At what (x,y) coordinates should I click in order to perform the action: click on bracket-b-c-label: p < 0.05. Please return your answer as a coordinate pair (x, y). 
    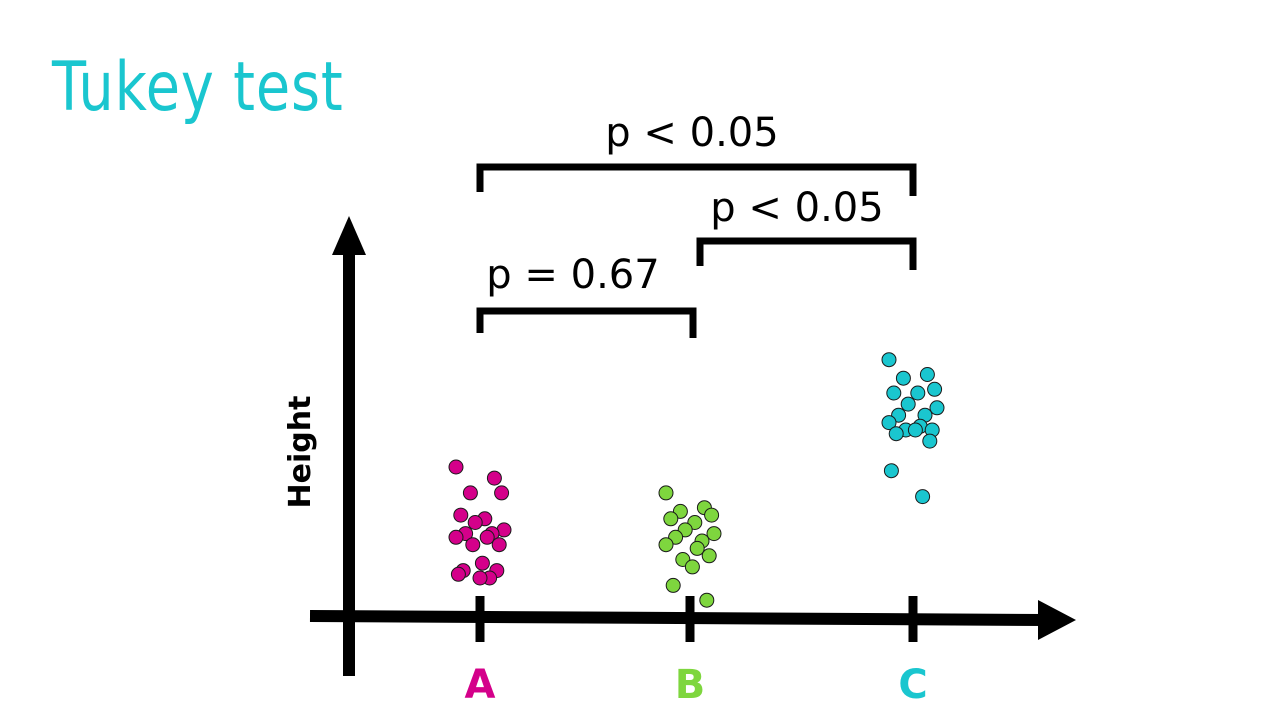
    Looking at the image, I should click on (796, 208).